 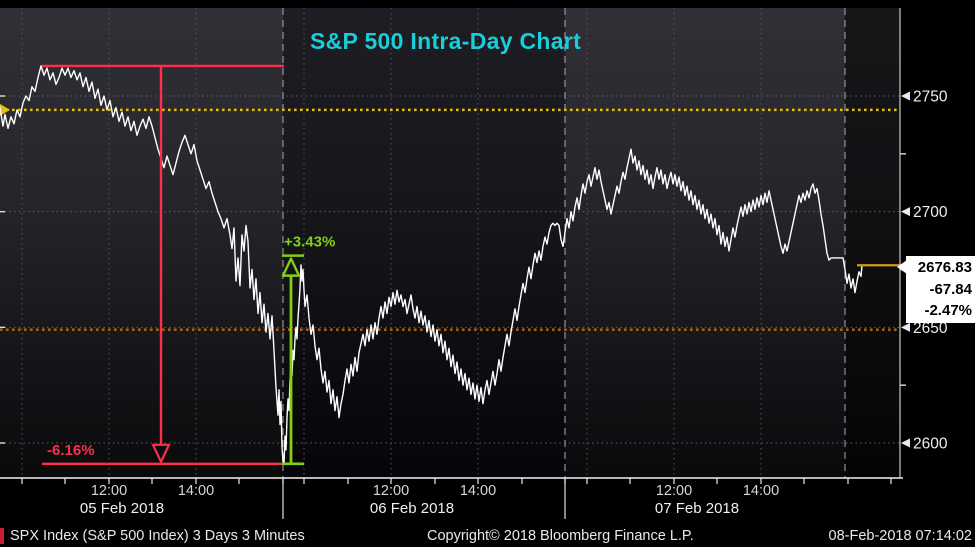 I want to click on pct-change-value: -2.47%, so click(x=948, y=310).